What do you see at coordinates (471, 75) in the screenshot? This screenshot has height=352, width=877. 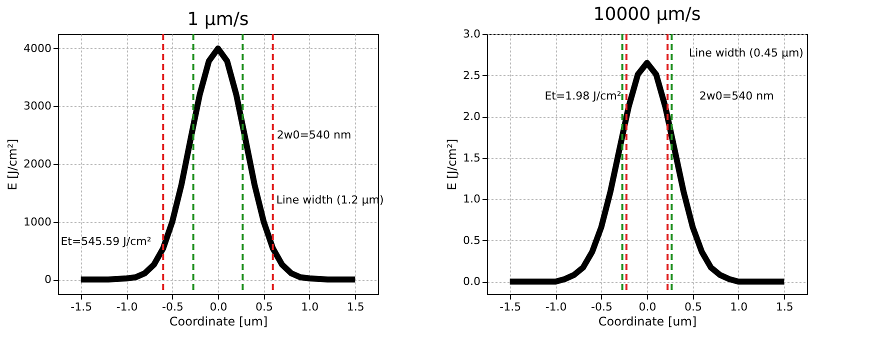 I see `y-tick-label: 2.5` at bounding box center [471, 75].